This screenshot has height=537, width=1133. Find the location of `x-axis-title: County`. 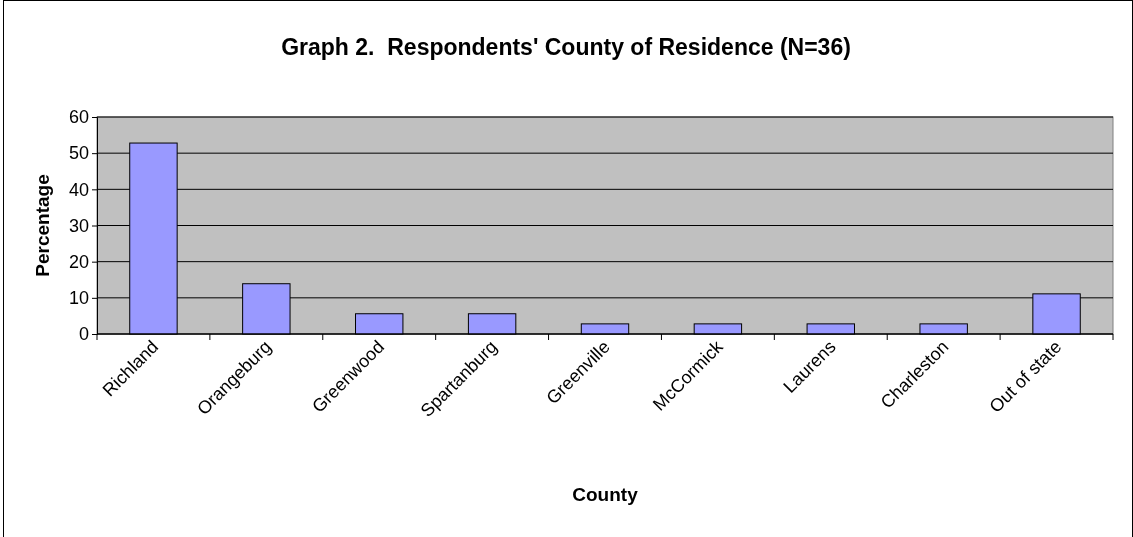

x-axis-title: County is located at coordinates (605, 494).